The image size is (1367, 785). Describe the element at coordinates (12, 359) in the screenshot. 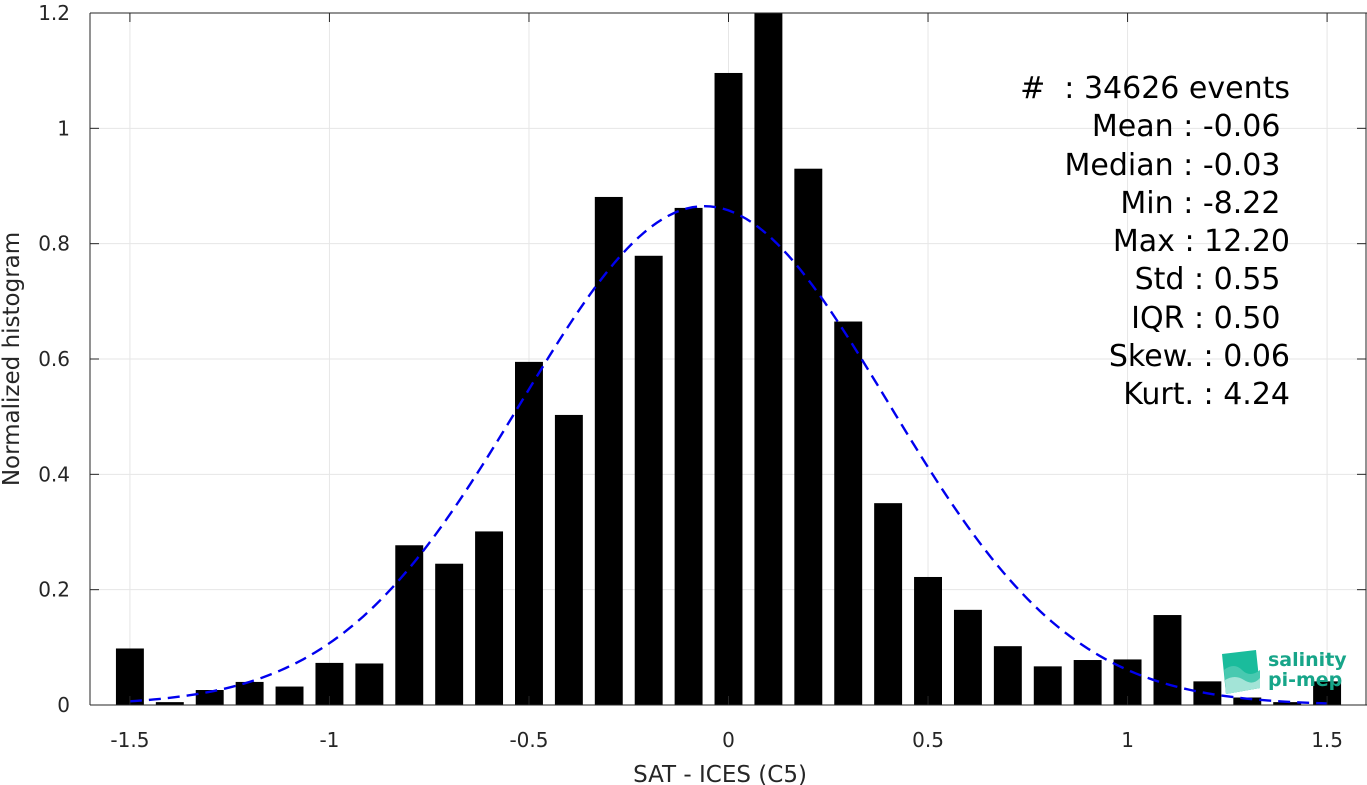

I see `y-axis-label: Normalized histogram` at that location.